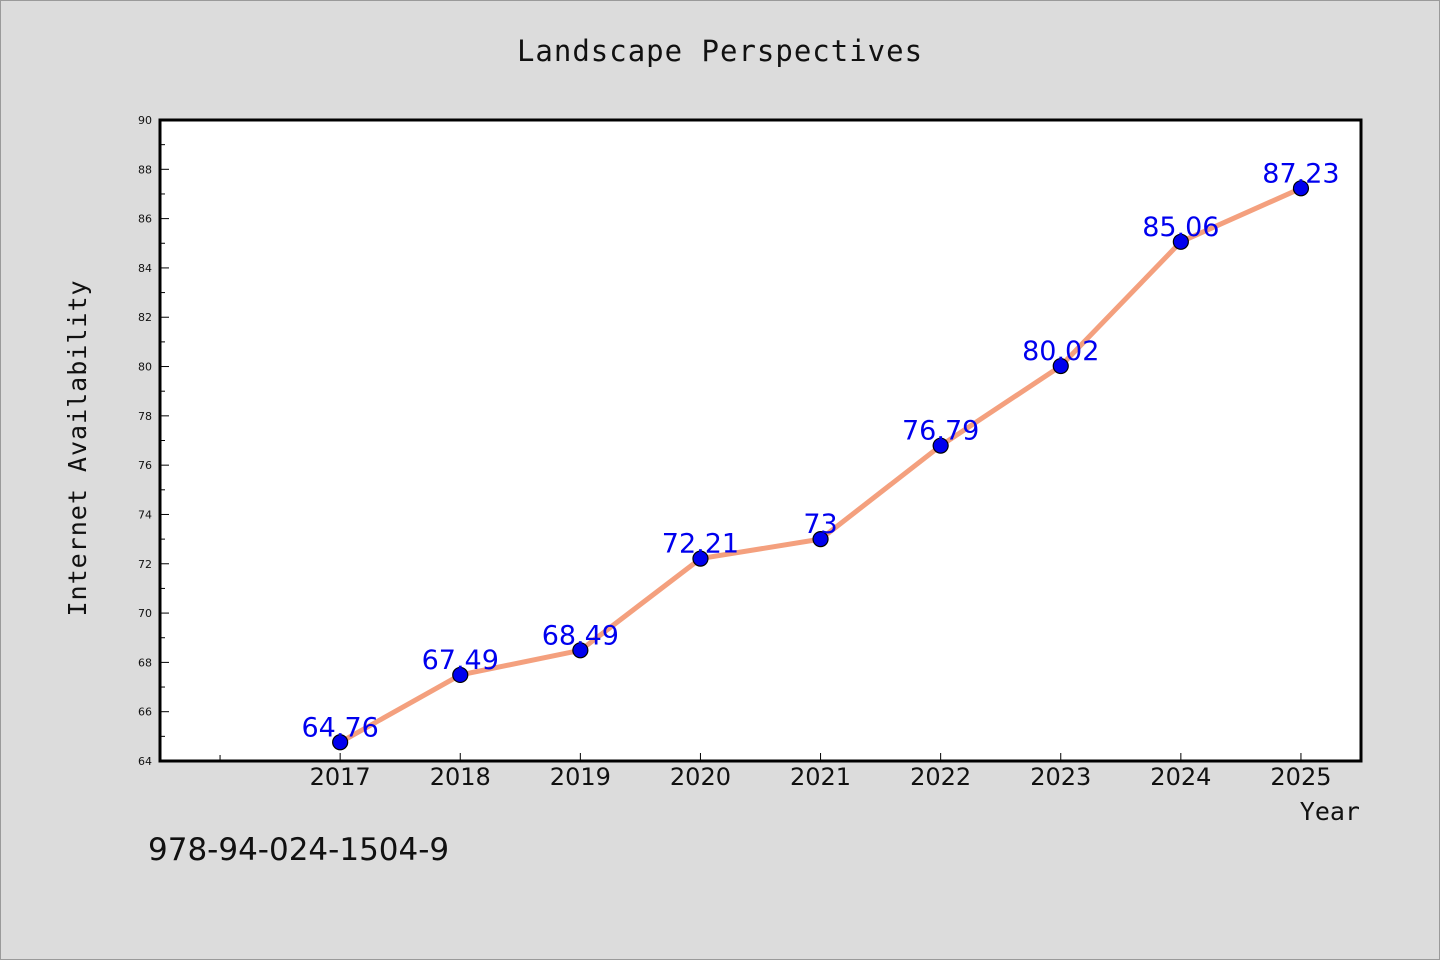 Image resolution: width=1440 pixels, height=960 pixels. What do you see at coordinates (1060, 351) in the screenshot?
I see `data-label: 80.02` at bounding box center [1060, 351].